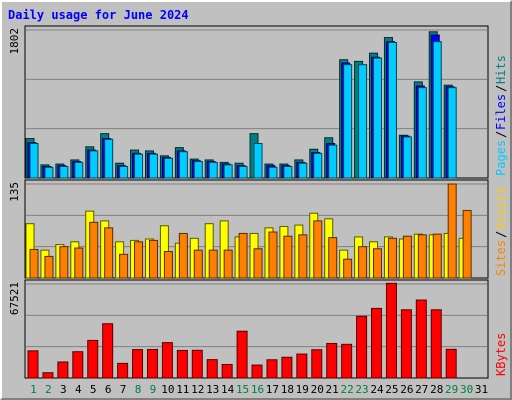 The image size is (512, 400). I want to click on panel-visits-sites-ymax-label: 135, so click(14, 192).